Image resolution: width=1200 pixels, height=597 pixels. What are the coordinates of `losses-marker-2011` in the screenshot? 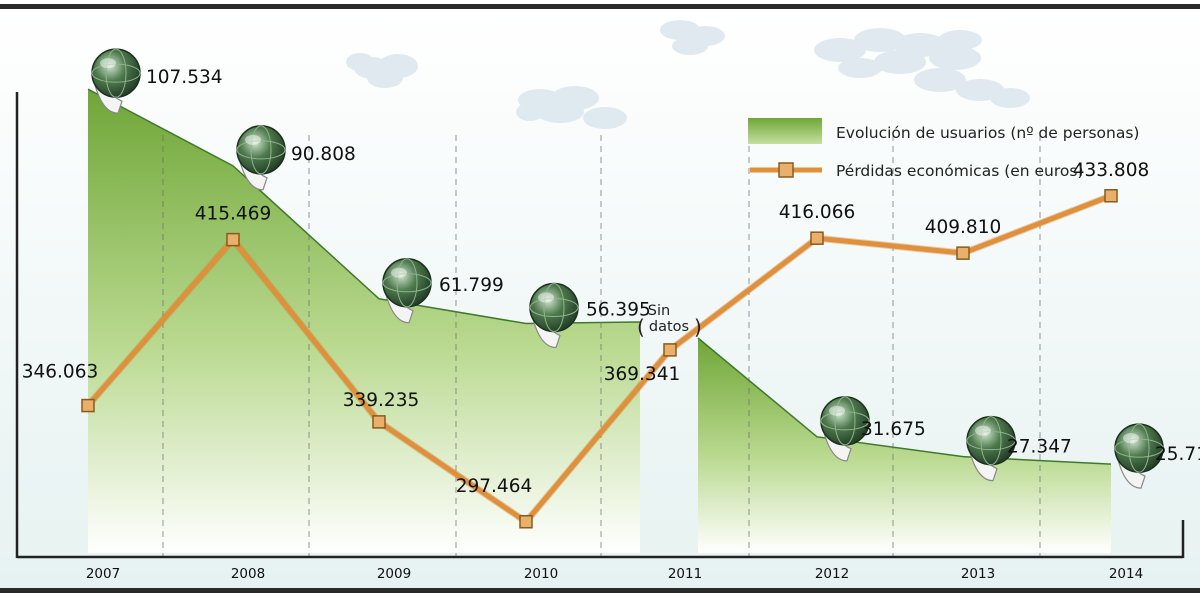 It's located at (670, 350).